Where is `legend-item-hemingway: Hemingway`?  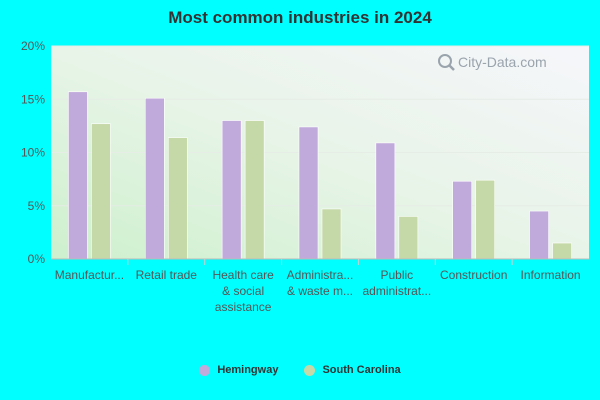
legend-item-hemingway: Hemingway is located at coordinates (238, 370).